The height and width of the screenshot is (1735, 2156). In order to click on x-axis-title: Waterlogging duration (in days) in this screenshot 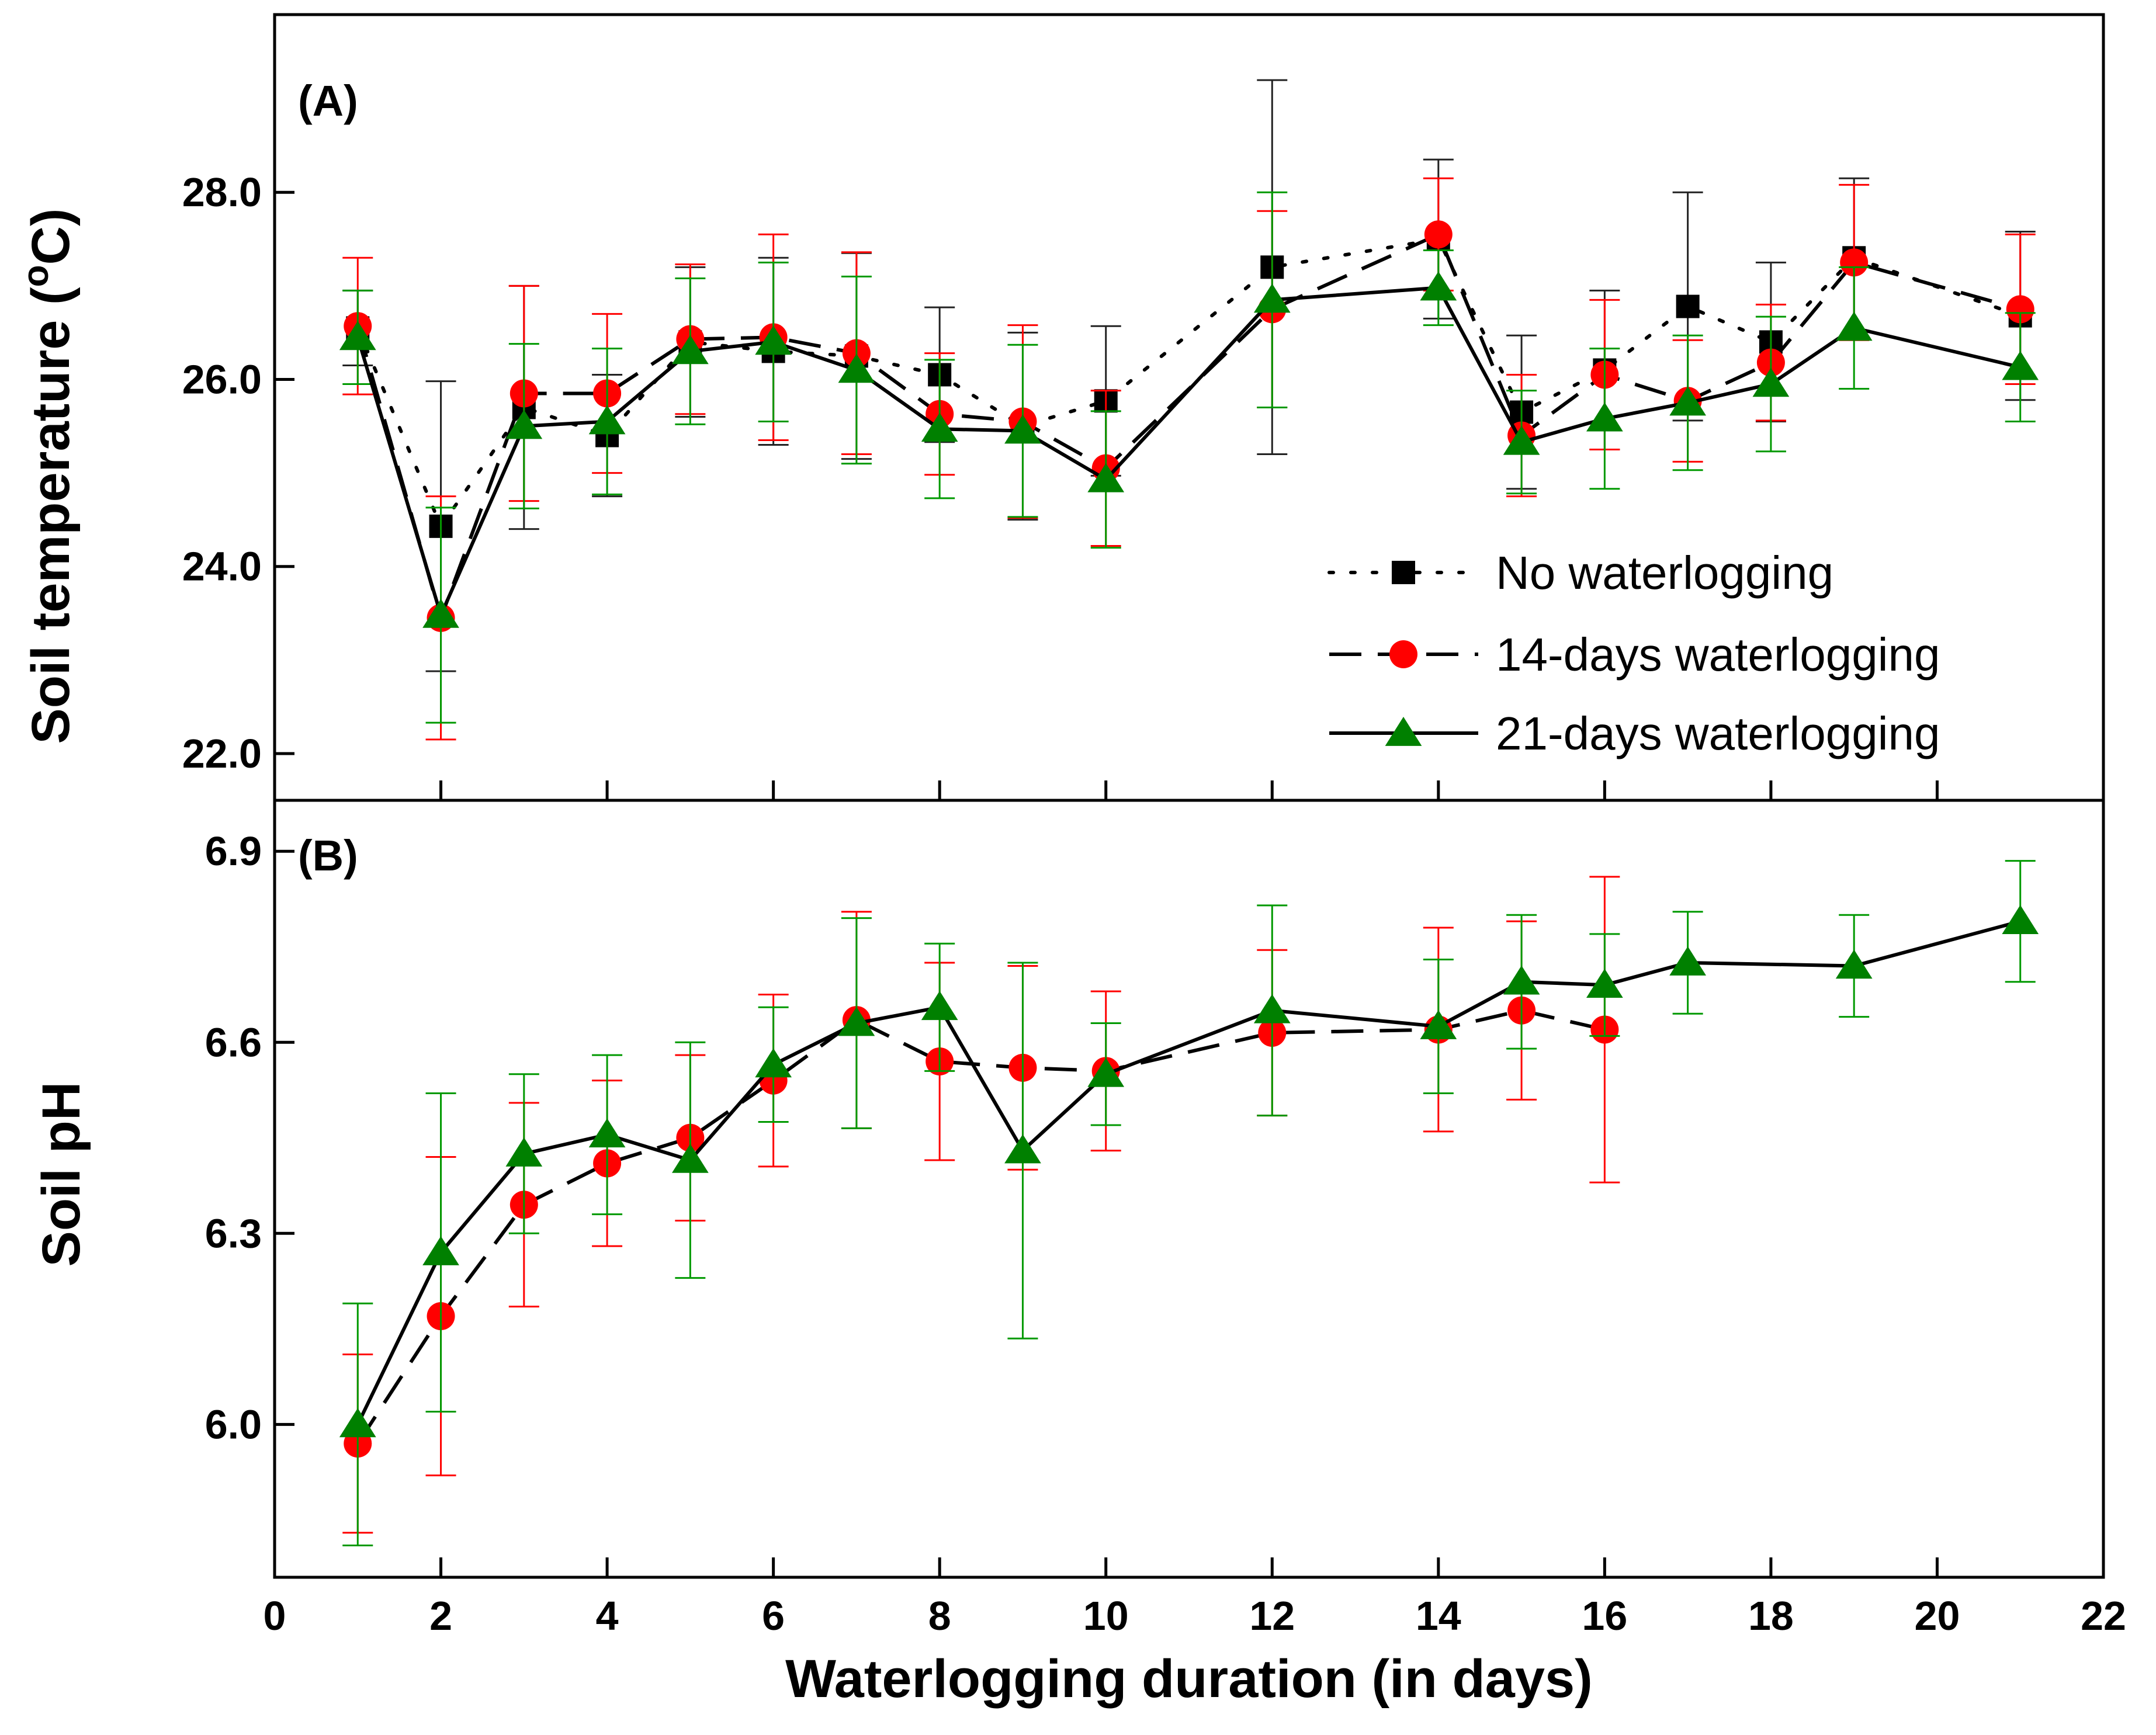, I will do `click(1189, 1679)`.